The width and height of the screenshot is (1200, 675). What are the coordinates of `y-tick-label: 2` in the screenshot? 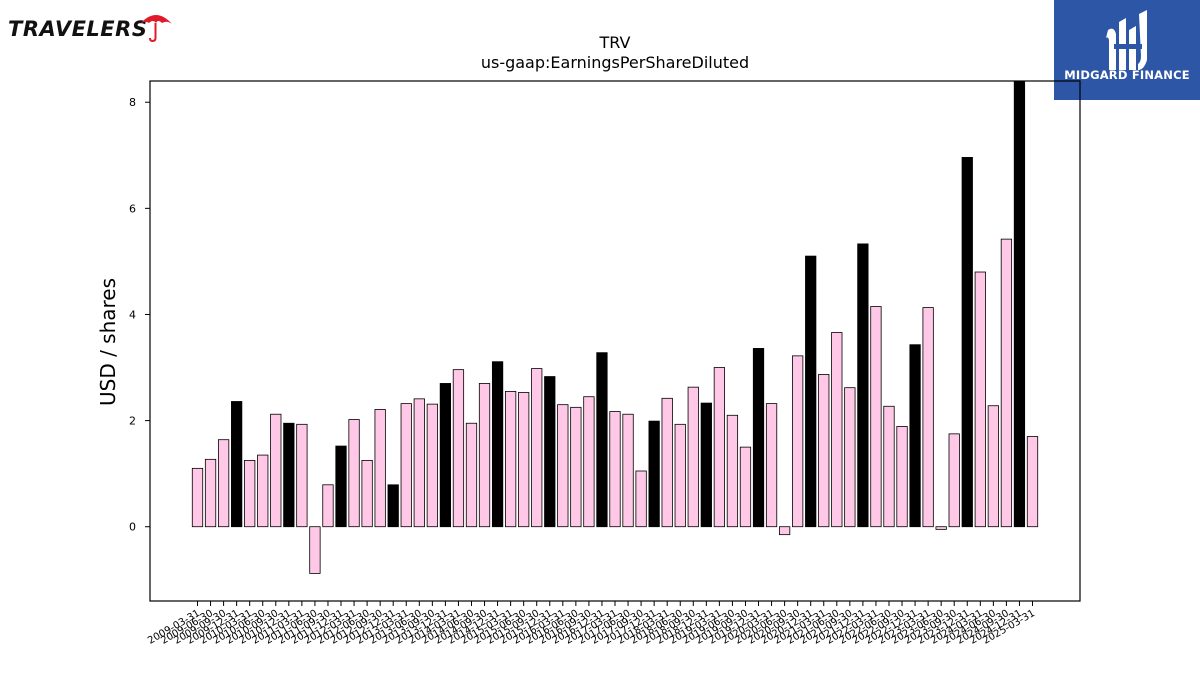 It's located at (132, 421).